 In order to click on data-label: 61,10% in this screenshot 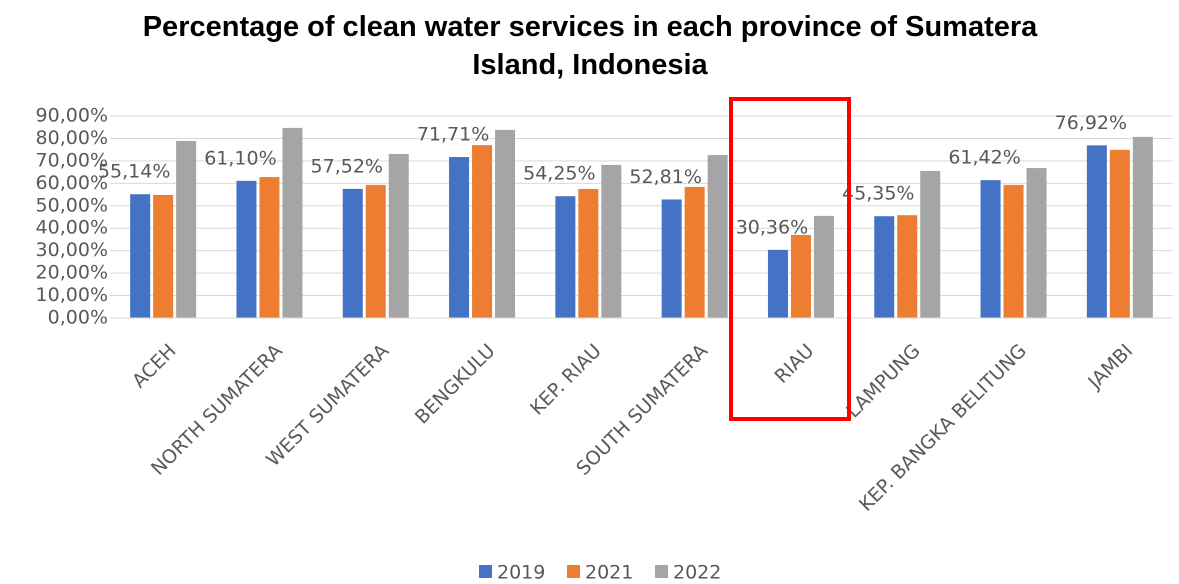, I will do `click(240, 158)`.